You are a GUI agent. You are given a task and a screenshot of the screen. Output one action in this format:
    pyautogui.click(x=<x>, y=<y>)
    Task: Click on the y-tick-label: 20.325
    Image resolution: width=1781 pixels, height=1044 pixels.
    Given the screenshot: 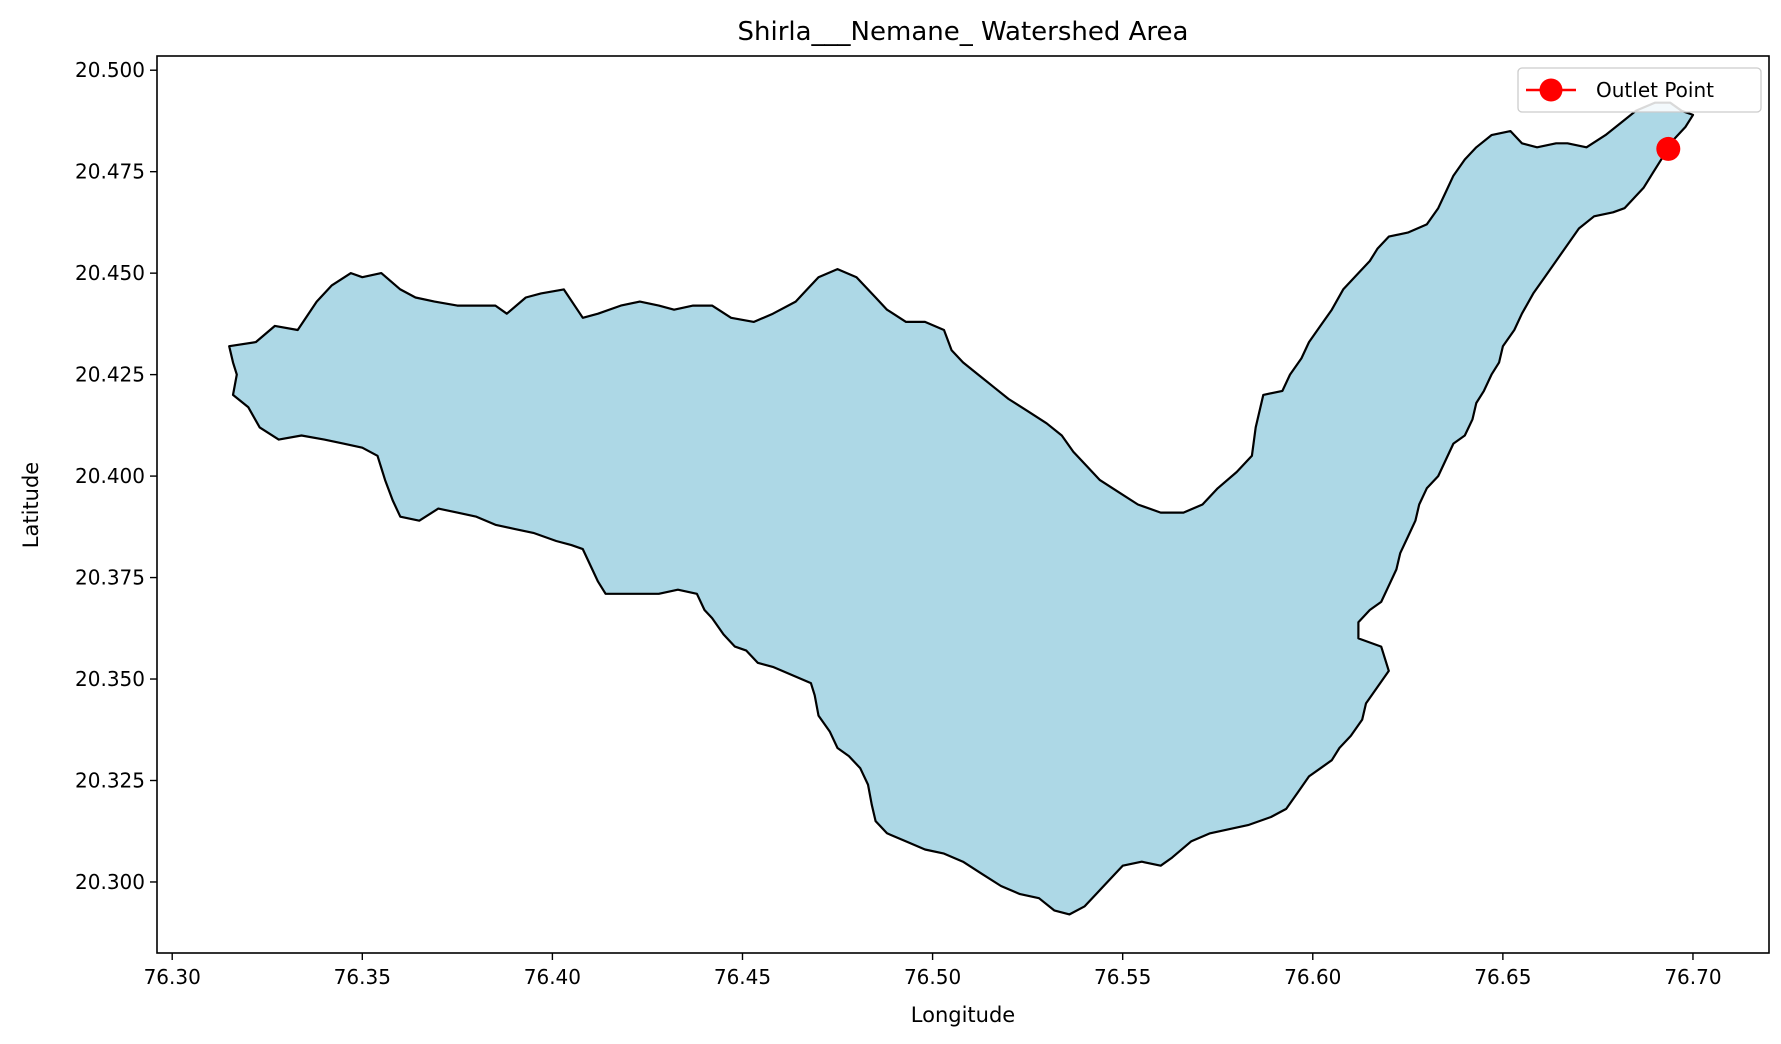 What is the action you would take?
    pyautogui.click(x=110, y=781)
    